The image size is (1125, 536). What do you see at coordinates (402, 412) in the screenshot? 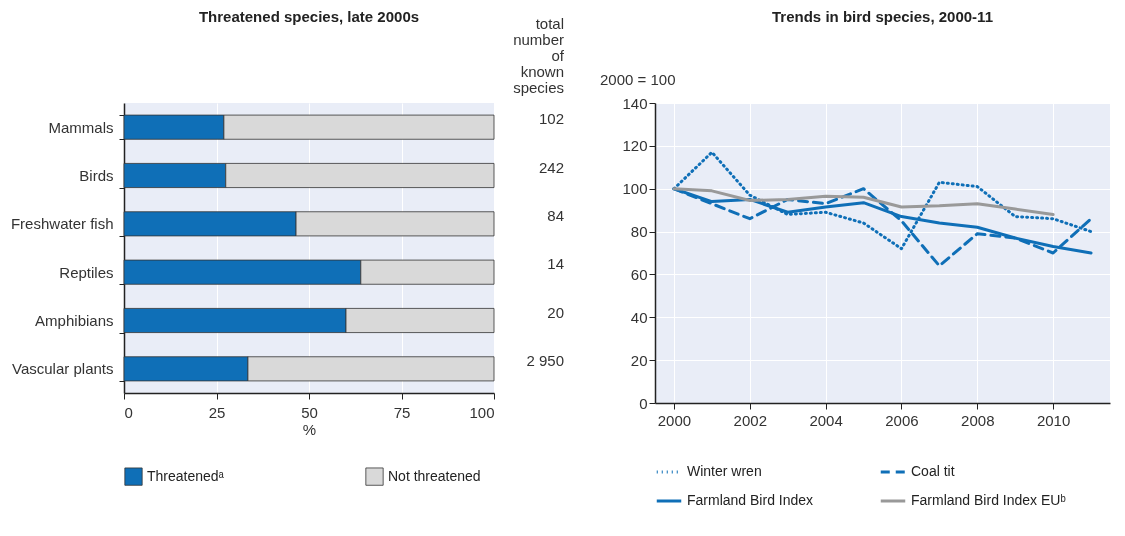
I see `x-tick-label: 75` at bounding box center [402, 412].